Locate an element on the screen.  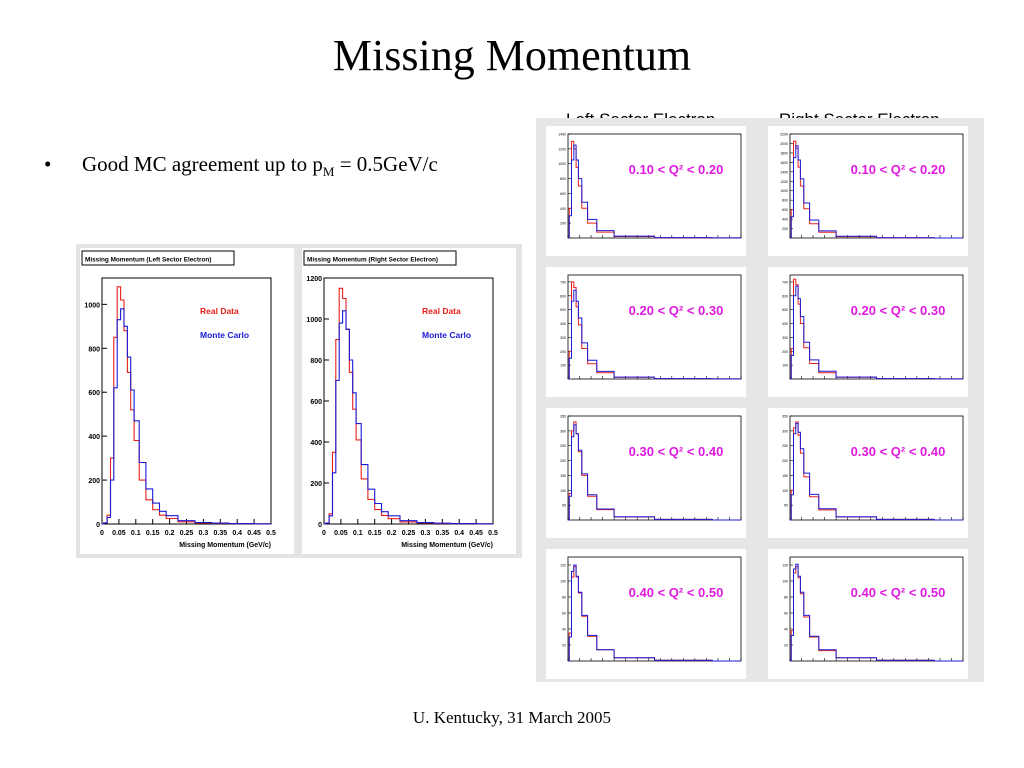
y-tick-label: 2000 is located at coordinates (784, 144).